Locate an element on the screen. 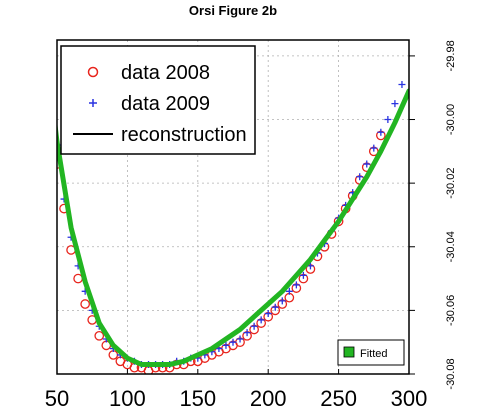 Image resolution: width=480 pixels, height=420 pixels. y-tick-label: -30.02 is located at coordinates (451, 183).